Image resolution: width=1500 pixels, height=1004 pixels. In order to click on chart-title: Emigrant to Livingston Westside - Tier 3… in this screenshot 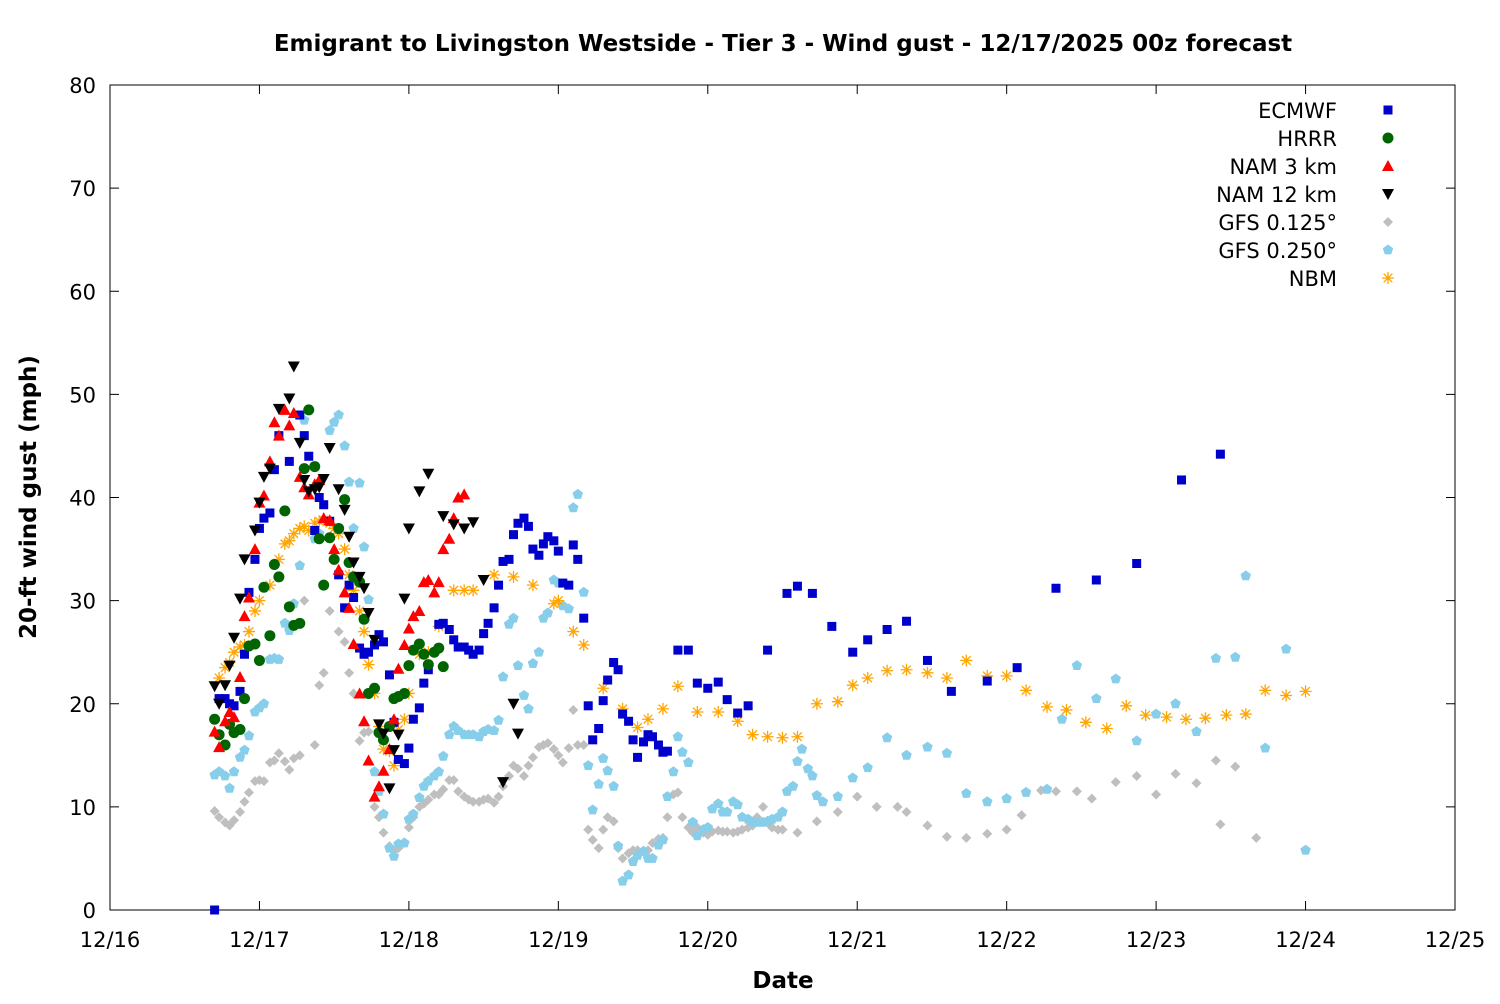, I will do `click(783, 44)`.